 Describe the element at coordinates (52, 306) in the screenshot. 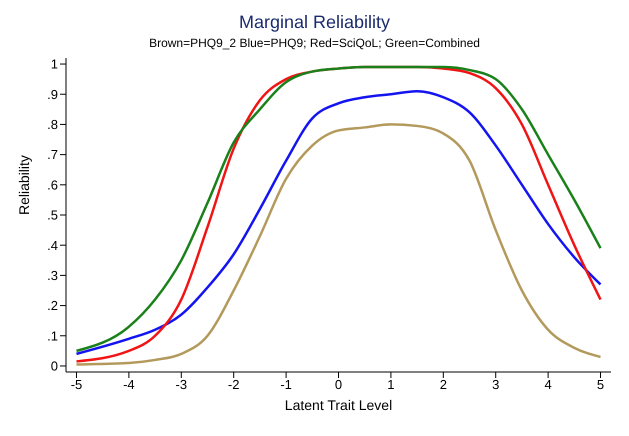

I see `y-tick-label: .2` at that location.